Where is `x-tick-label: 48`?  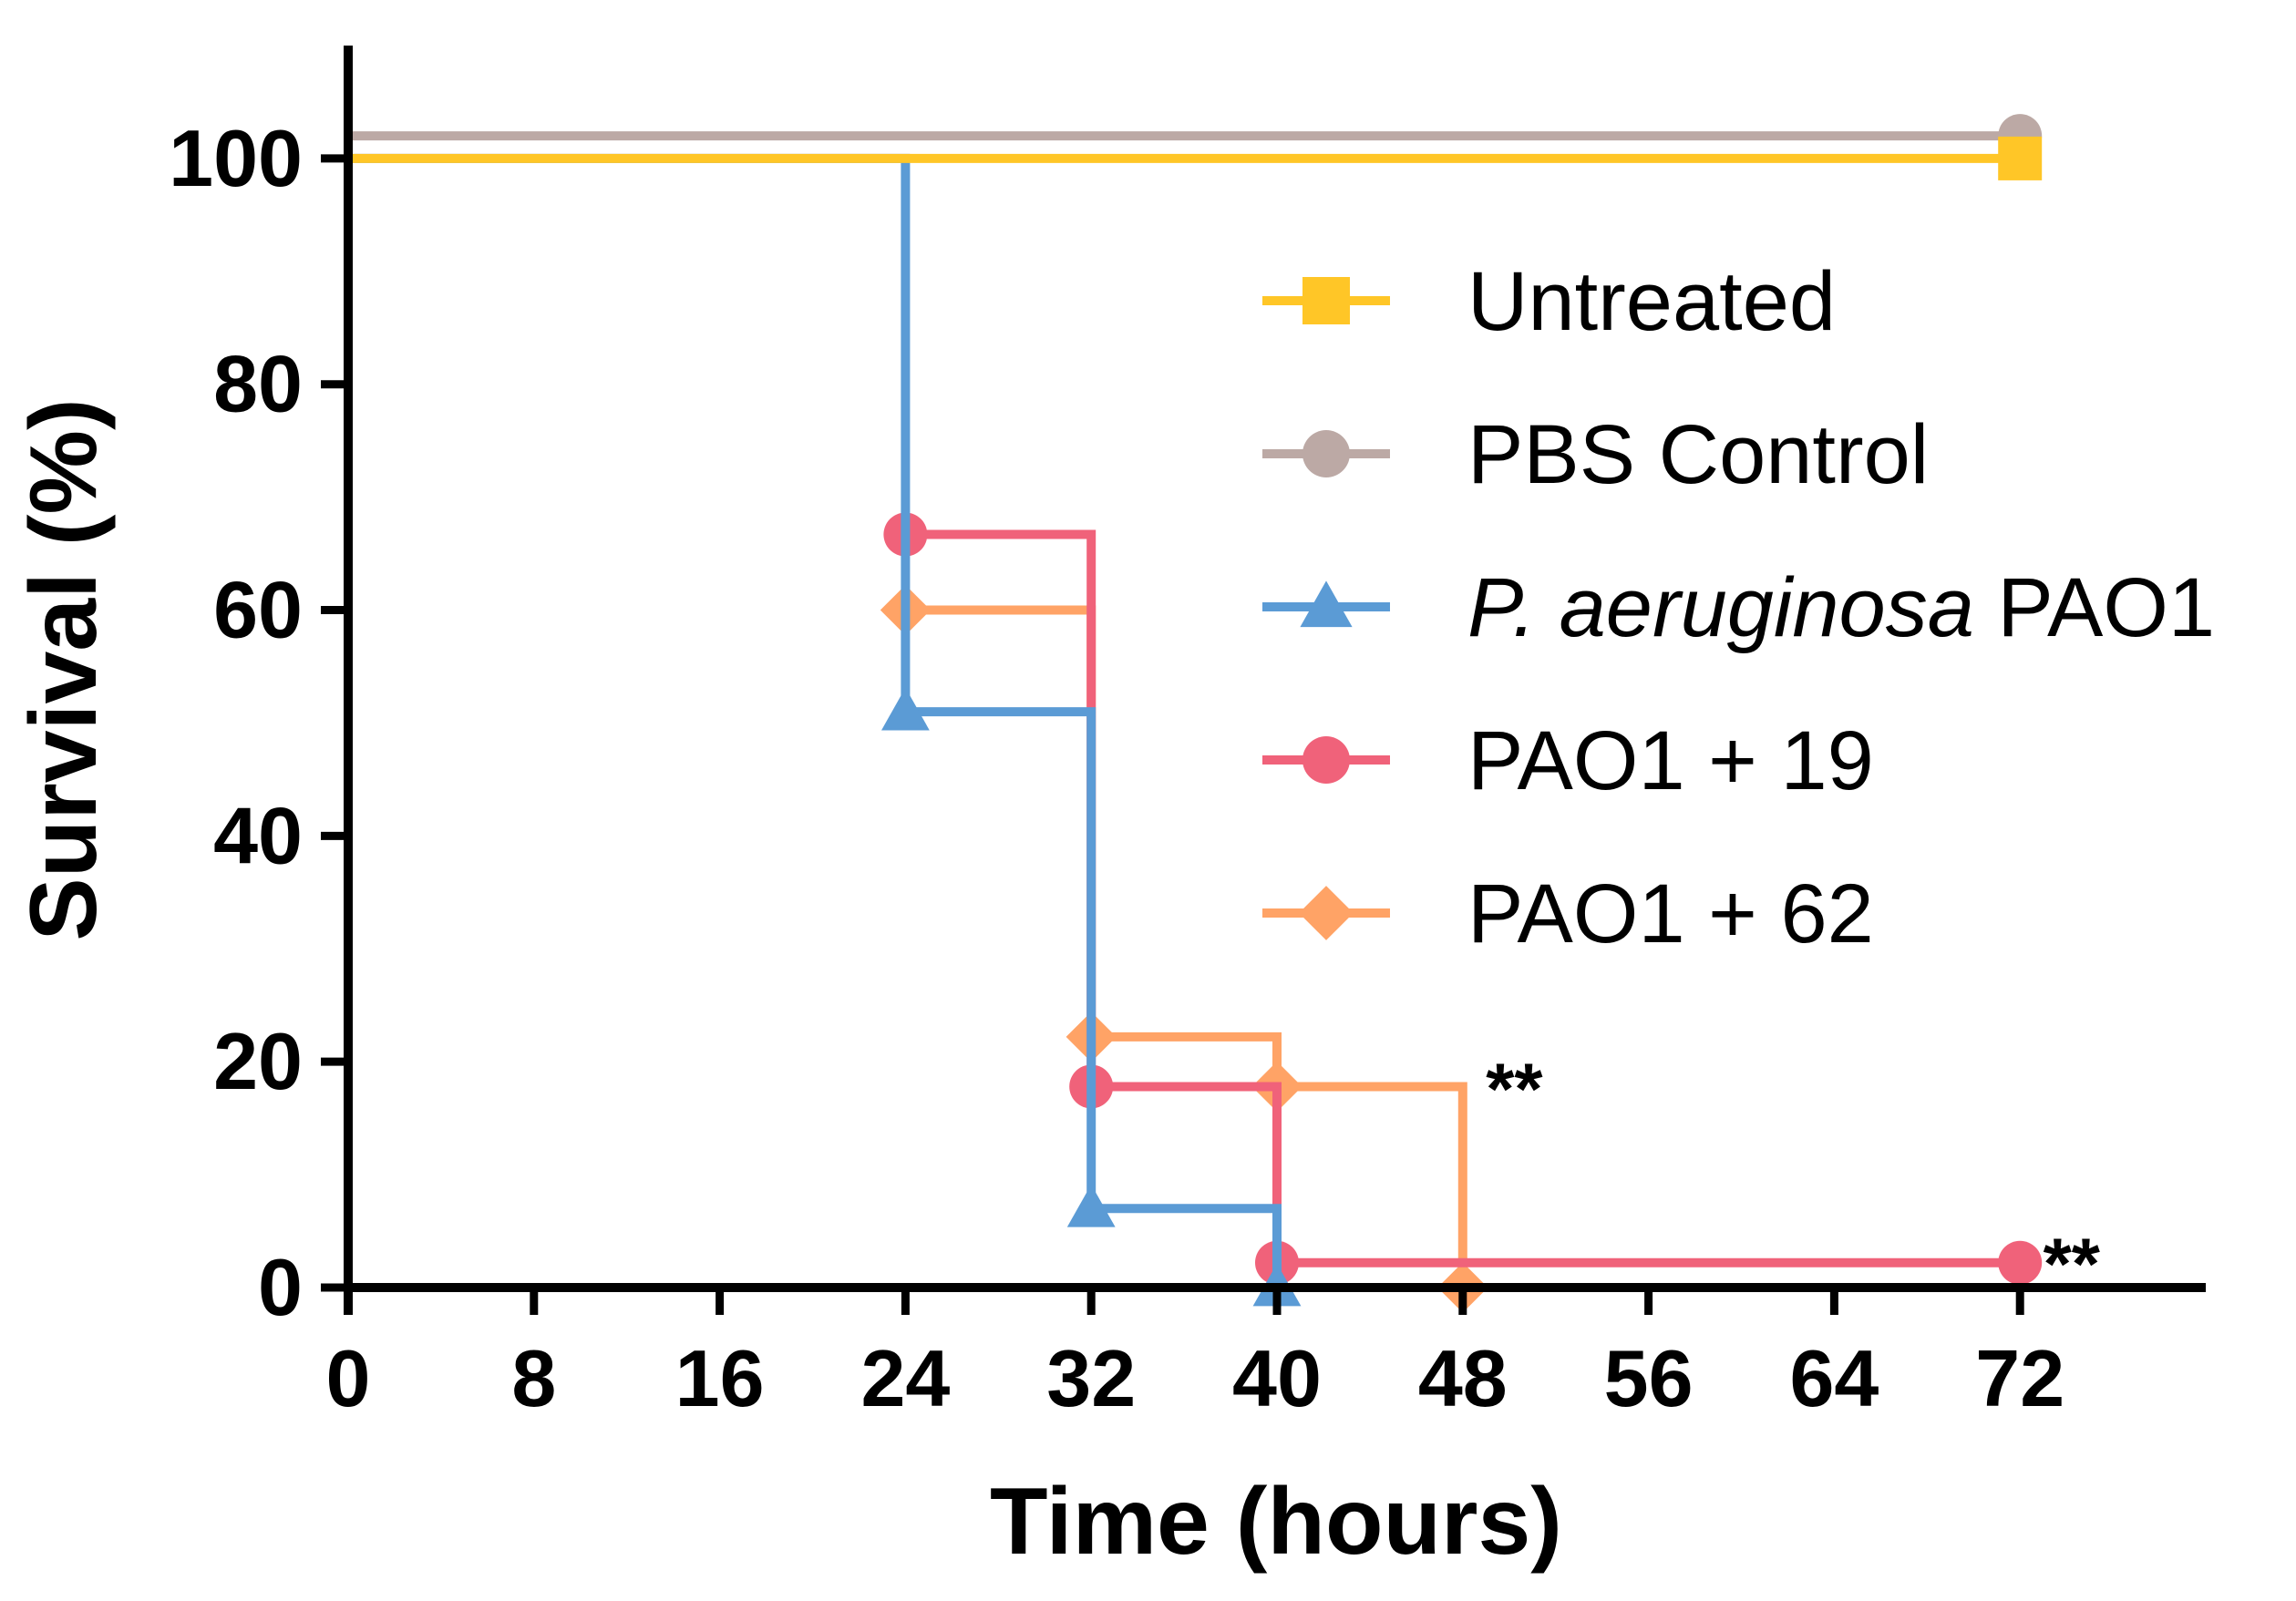
x-tick-label: 48 is located at coordinates (1463, 1378).